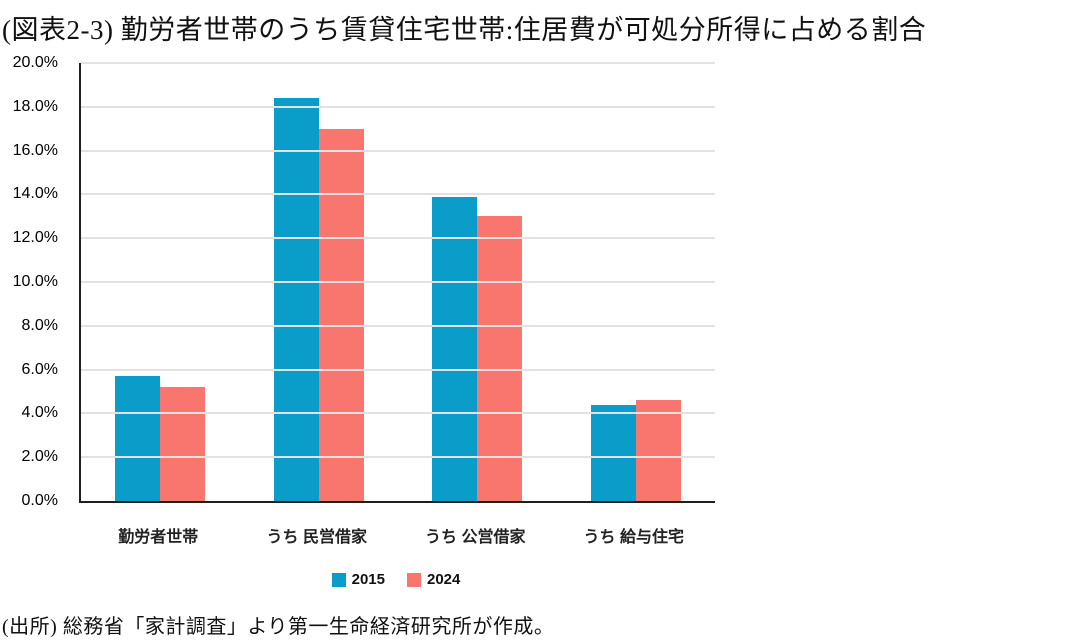 Image resolution: width=1072 pixels, height=642 pixels. I want to click on y-axis-tick-label: 14.0%, so click(35, 194).